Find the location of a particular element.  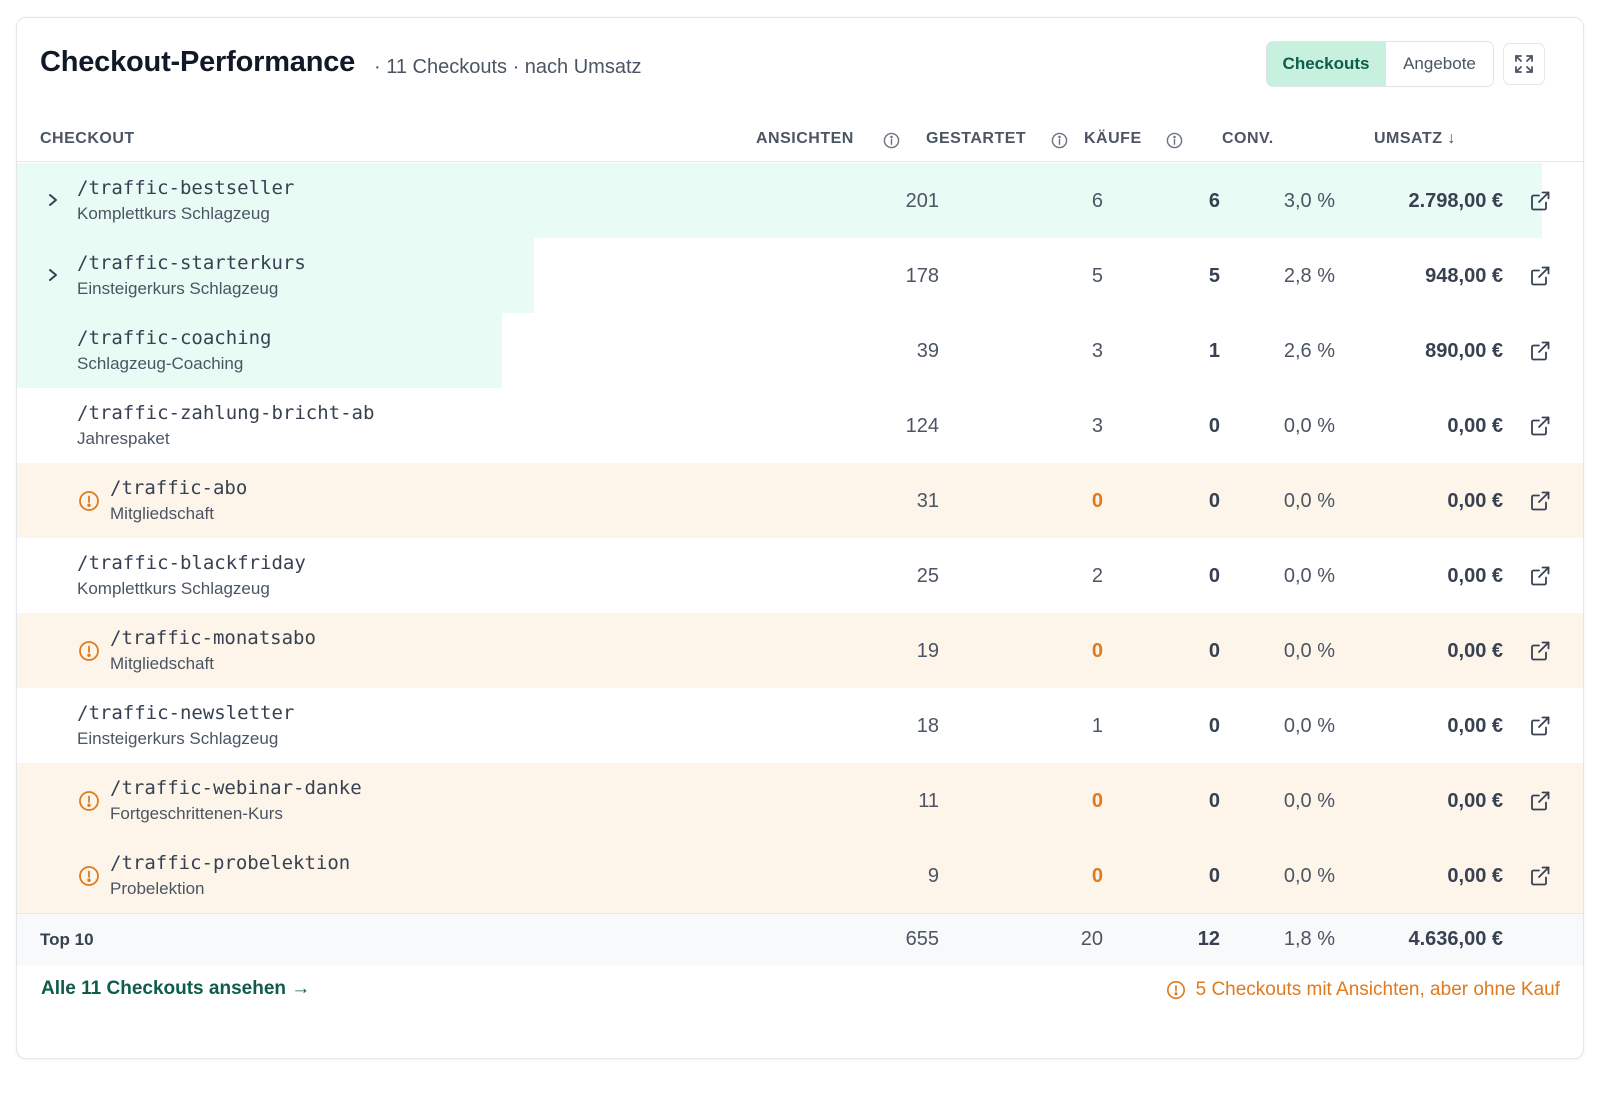

umsatz-cell: 890,00 € is located at coordinates (1464, 351).